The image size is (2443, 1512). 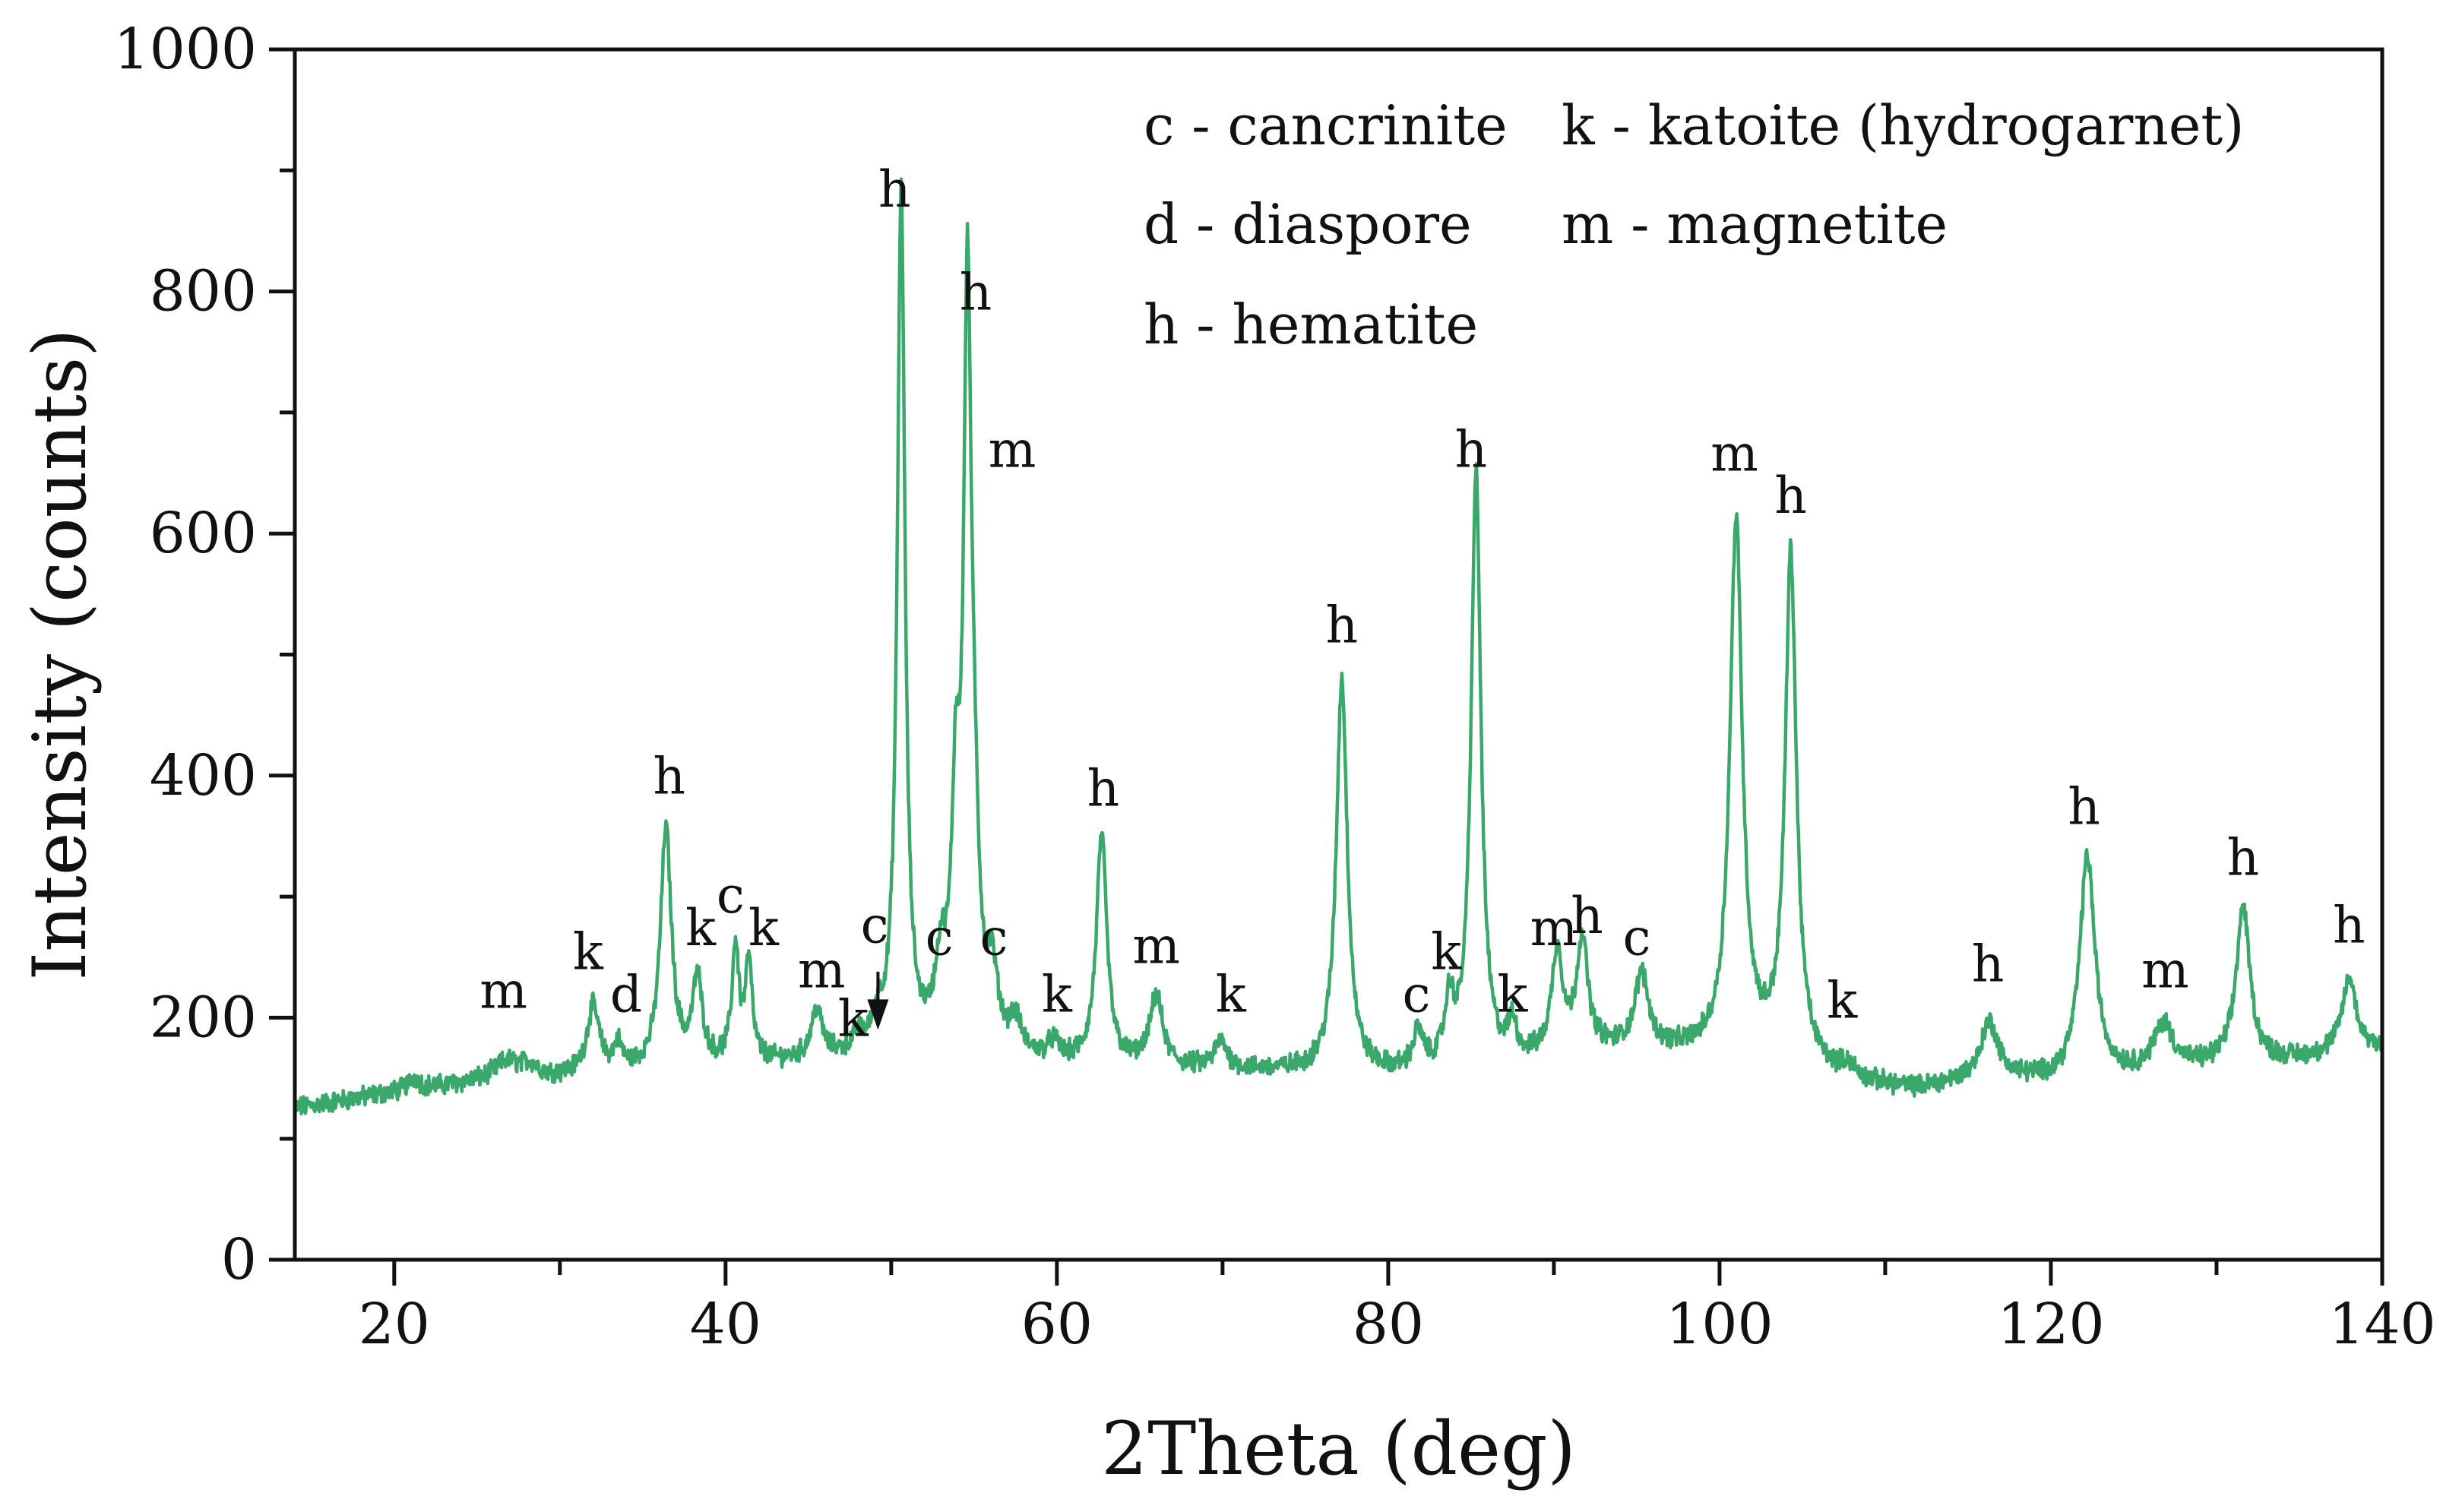 What do you see at coordinates (239, 1259) in the screenshot?
I see `y-tick-label: 0` at bounding box center [239, 1259].